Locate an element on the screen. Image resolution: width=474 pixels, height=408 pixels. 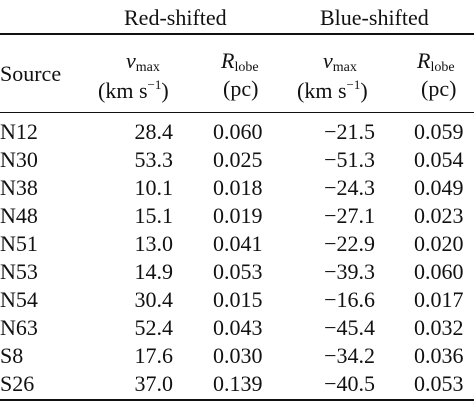
cell-blue-rlobe: 0.032 is located at coordinates (439, 327).